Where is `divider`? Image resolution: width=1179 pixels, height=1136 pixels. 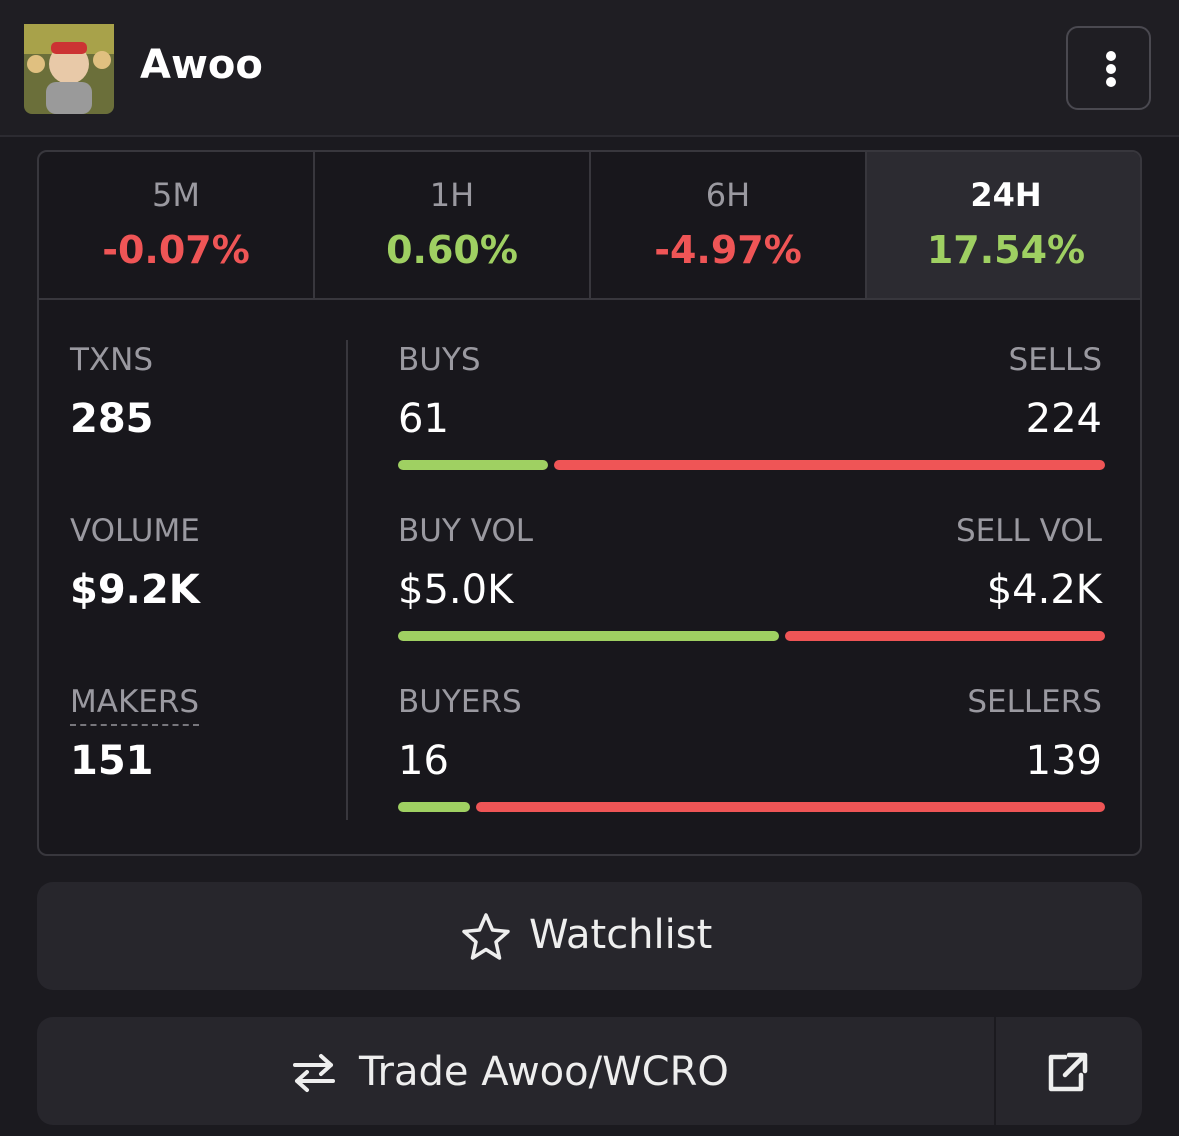 divider is located at coordinates (347, 580).